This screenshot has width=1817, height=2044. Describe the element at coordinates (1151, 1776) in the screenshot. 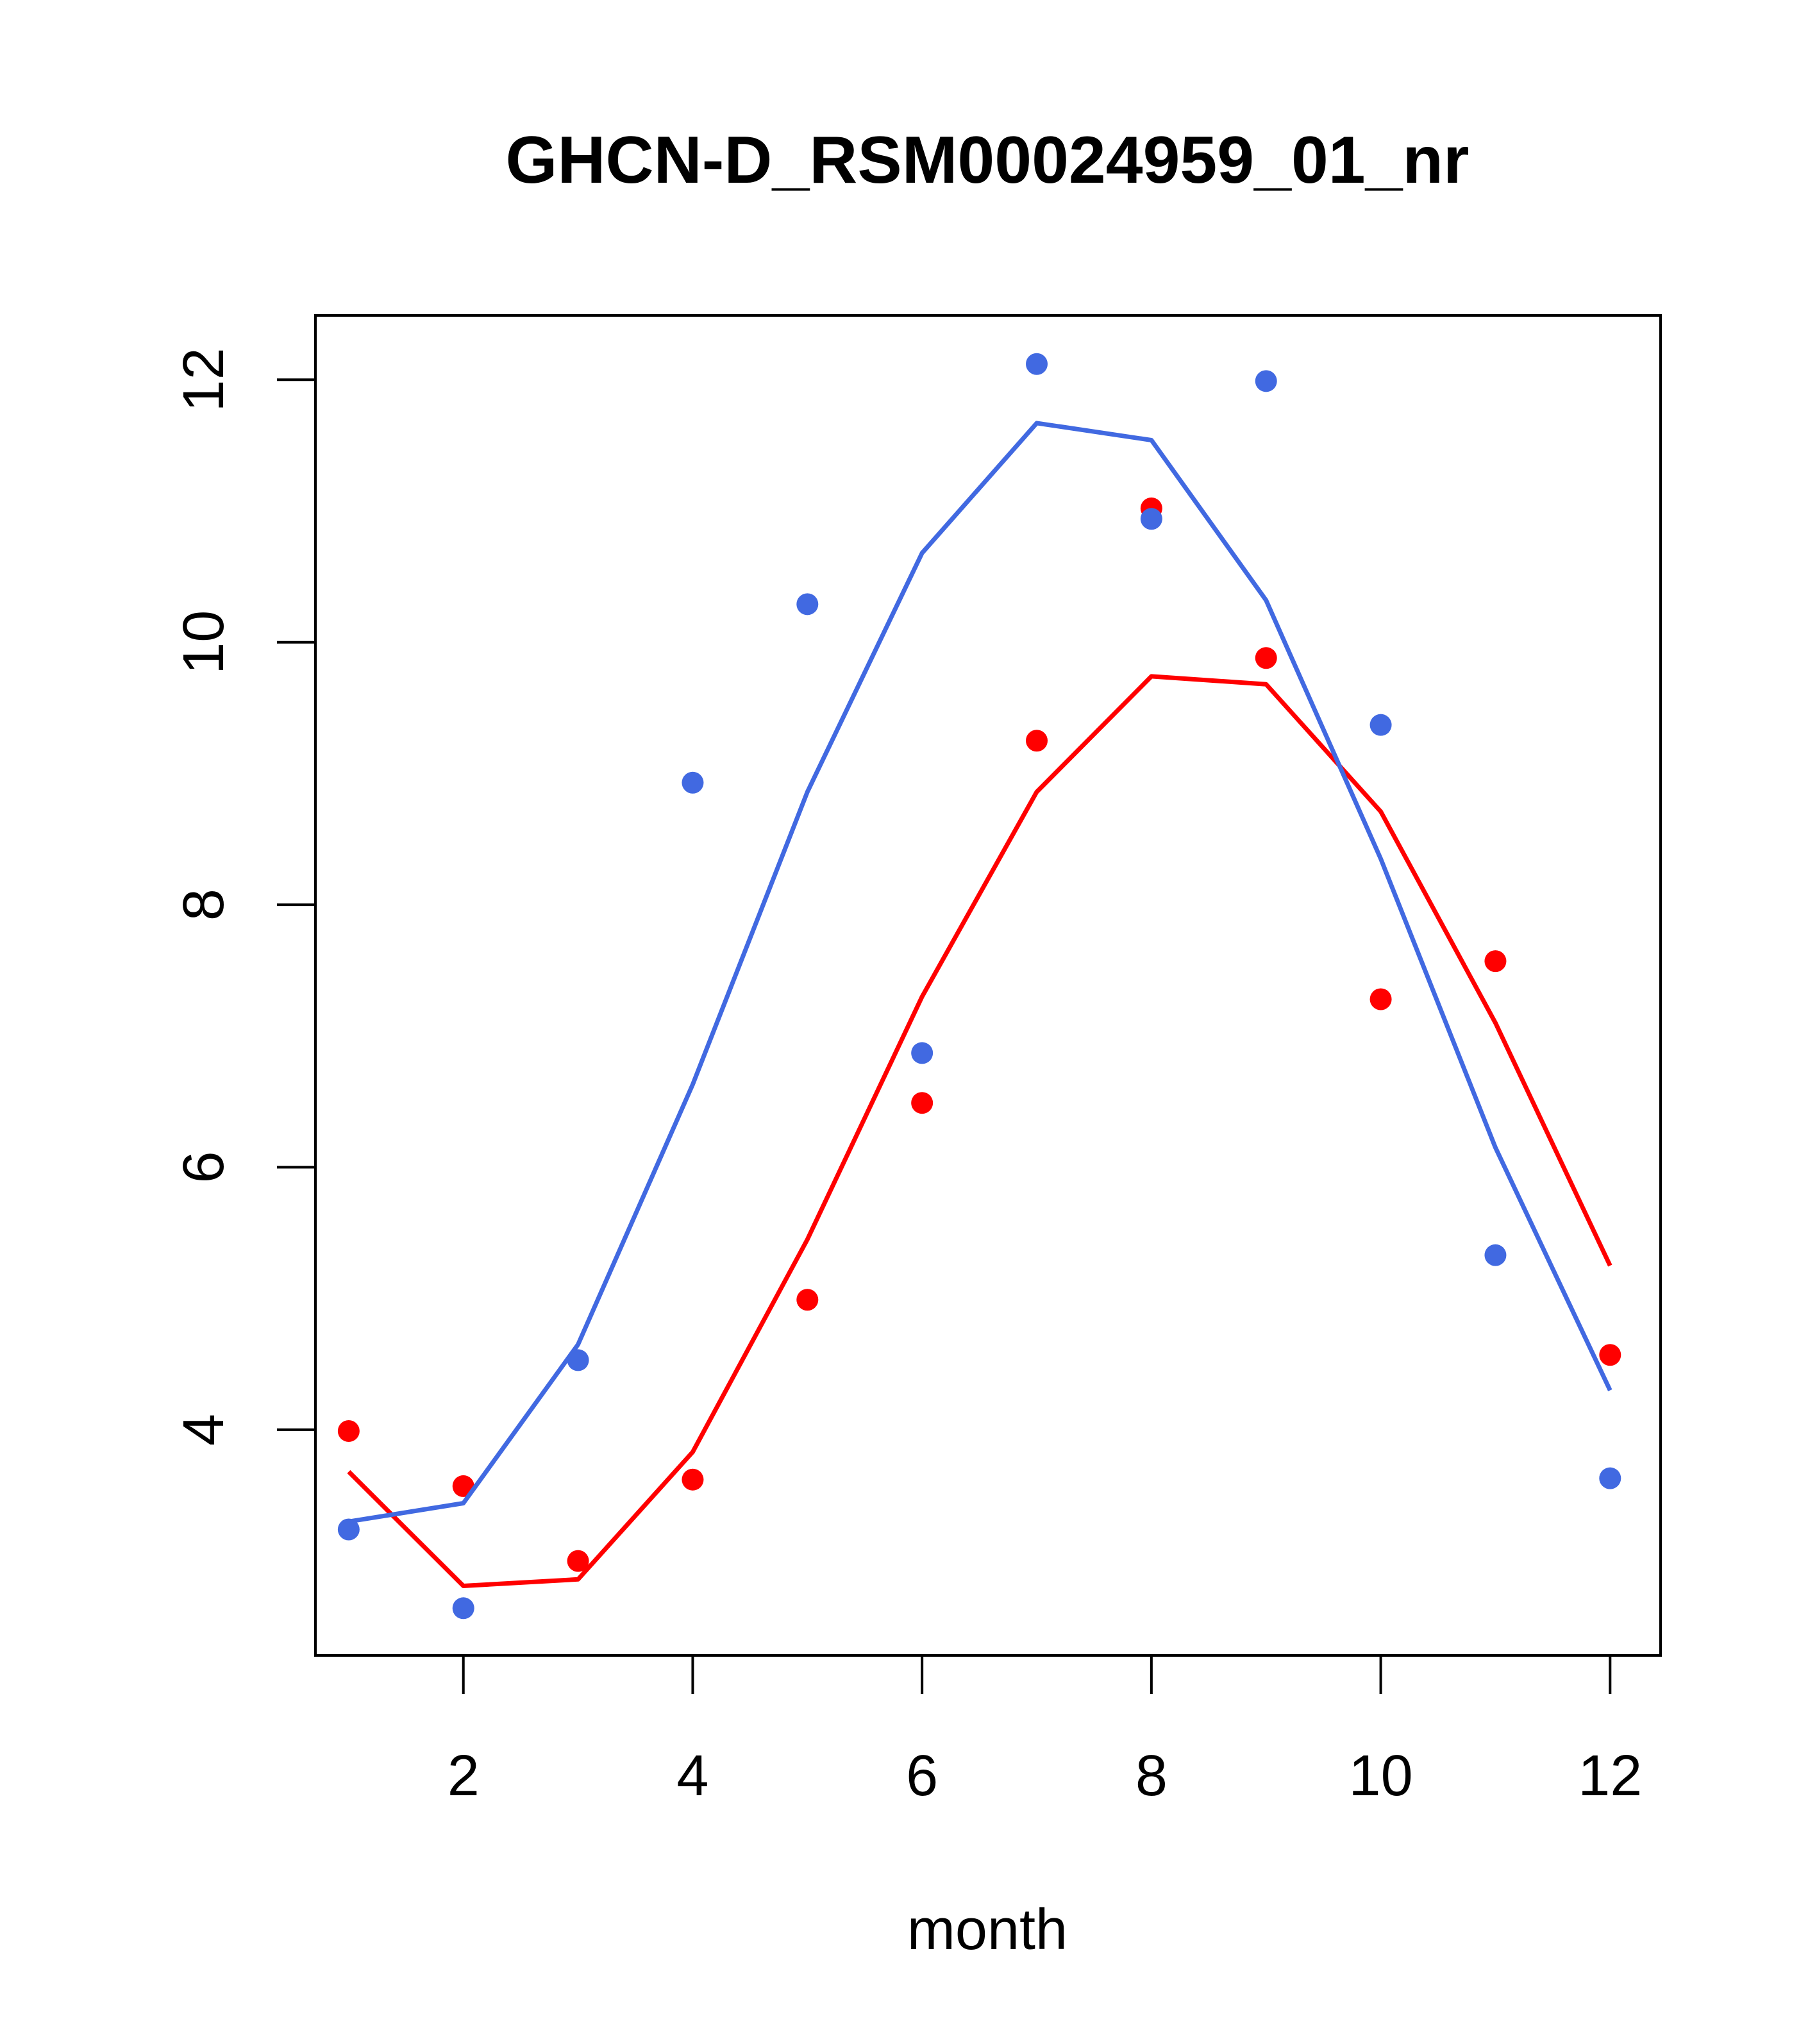

I see `x-tick-label: 8` at that location.